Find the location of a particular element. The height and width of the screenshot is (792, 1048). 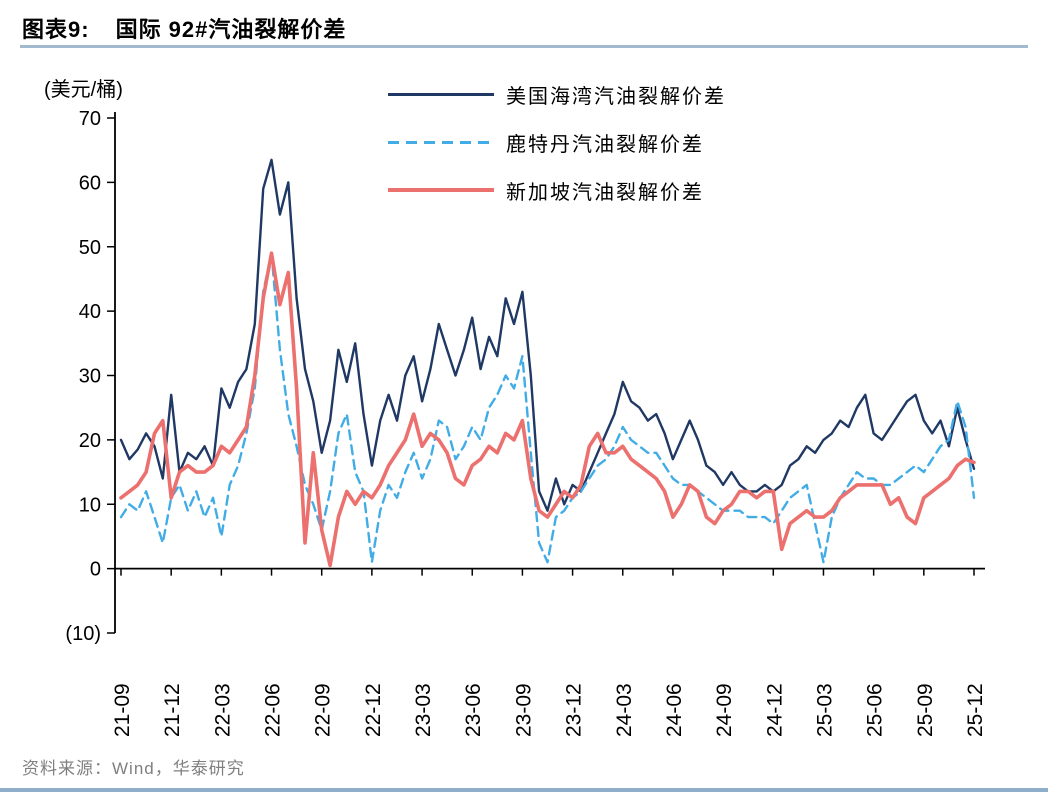

svg-text: 25-09 is located at coordinates (925, 710).